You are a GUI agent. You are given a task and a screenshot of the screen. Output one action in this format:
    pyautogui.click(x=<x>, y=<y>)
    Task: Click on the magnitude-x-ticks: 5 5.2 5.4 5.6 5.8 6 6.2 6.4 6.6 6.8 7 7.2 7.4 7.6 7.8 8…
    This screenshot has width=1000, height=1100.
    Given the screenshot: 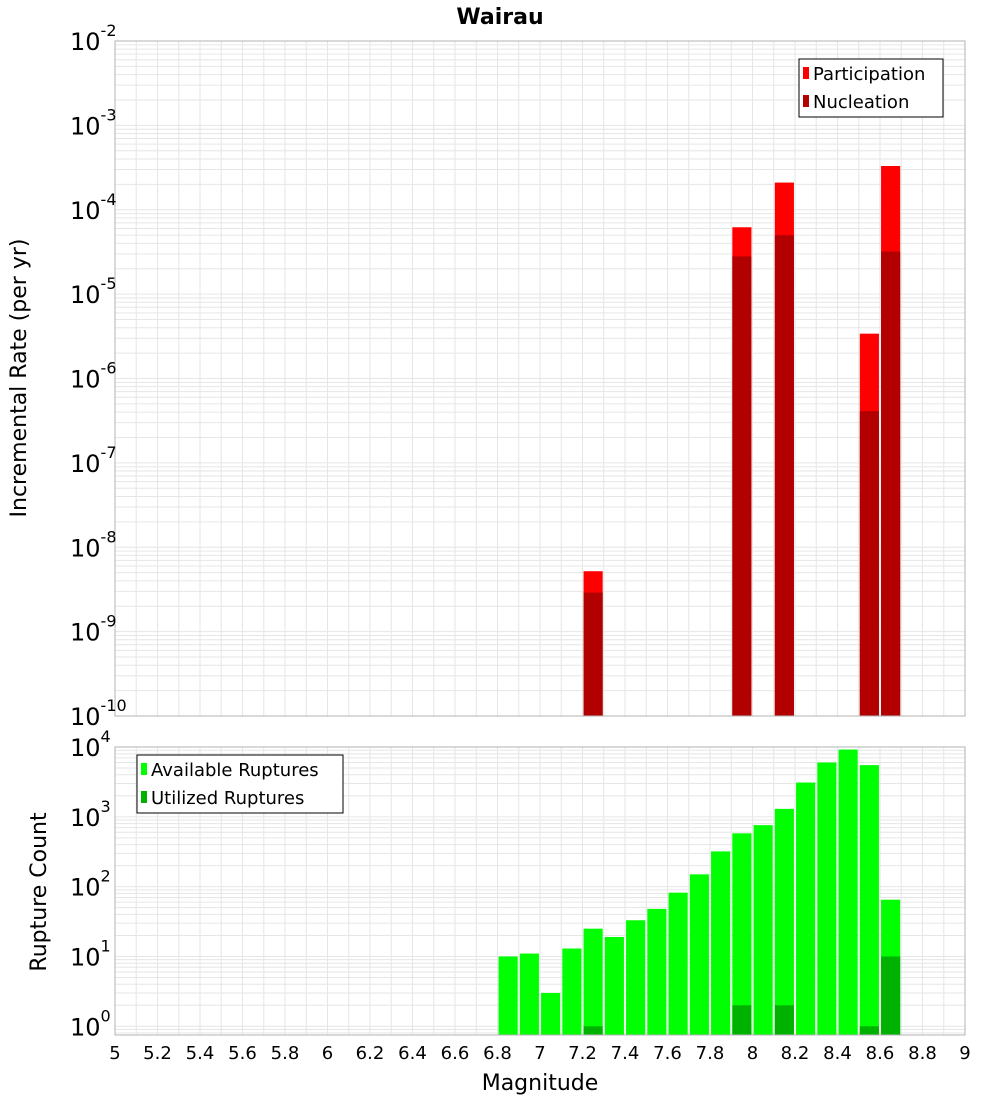 What is the action you would take?
    pyautogui.click(x=539, y=1053)
    